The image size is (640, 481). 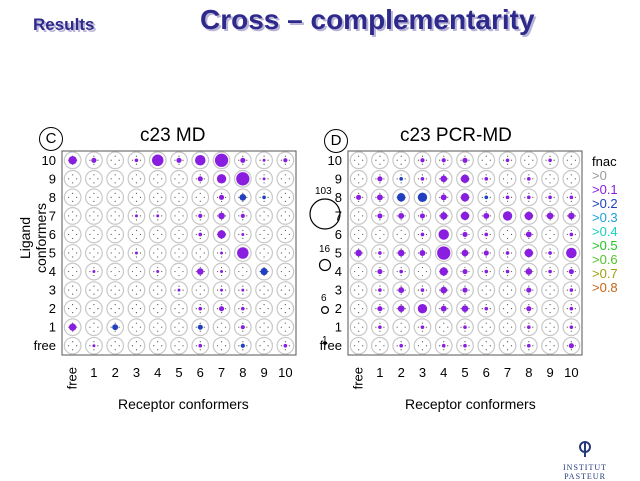 What do you see at coordinates (115, 372) in the screenshot?
I see `x-tick-label: 2` at bounding box center [115, 372].